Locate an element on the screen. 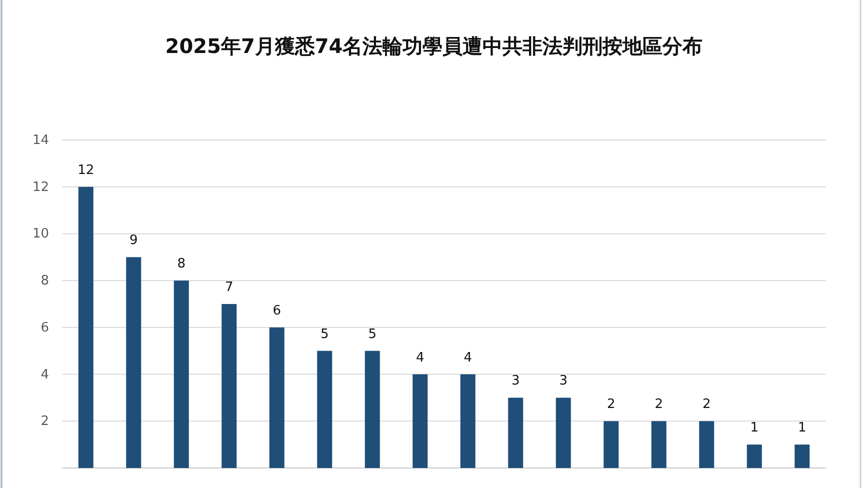  title: 2025年7月獲悉74名法輪功學員遭中共非法判刑按地區分布 is located at coordinates (434, 46).